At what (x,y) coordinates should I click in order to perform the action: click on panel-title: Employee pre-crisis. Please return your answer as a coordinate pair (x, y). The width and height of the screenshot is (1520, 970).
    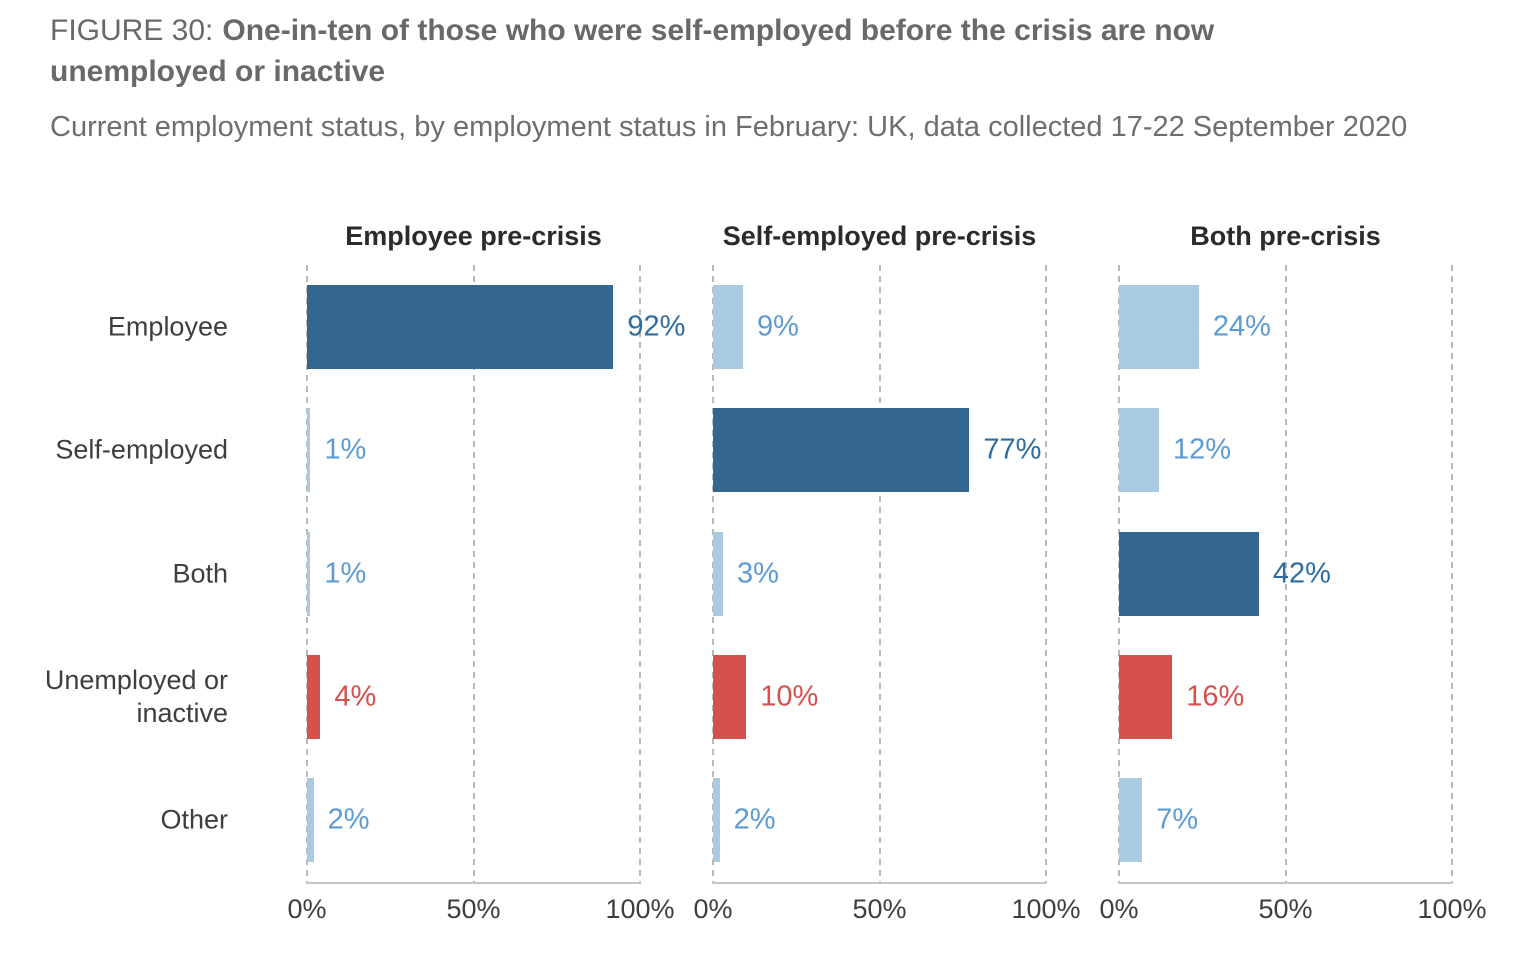
    Looking at the image, I should click on (473, 236).